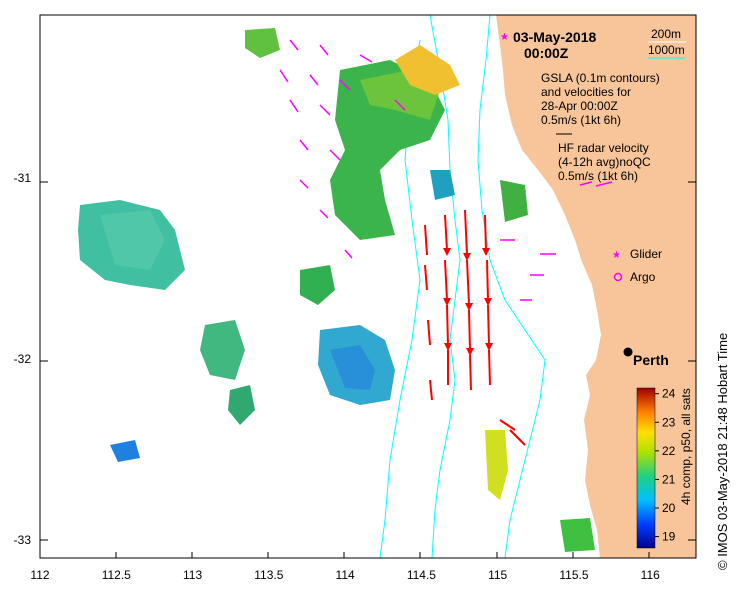 This screenshot has height=592, width=739. I want to click on hf-line-1: HF radar velocity, so click(603, 148).